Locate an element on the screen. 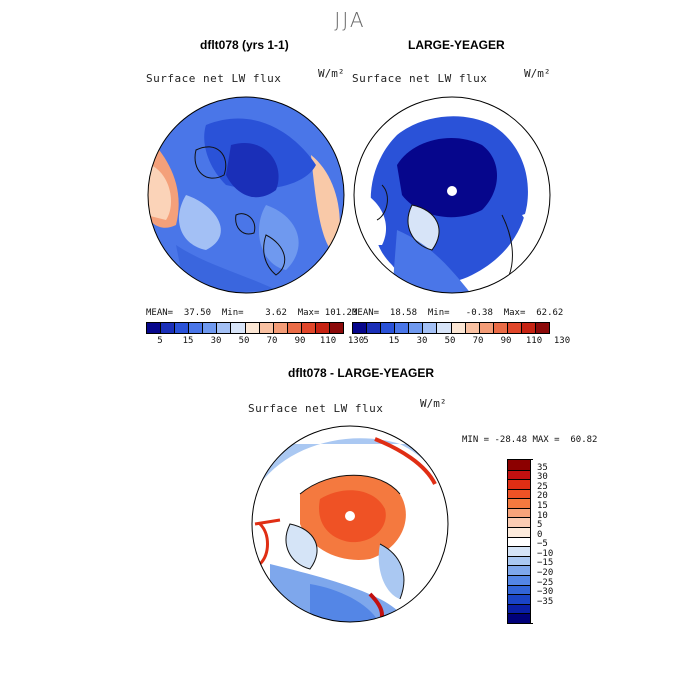  colorbar-tick-label: 110 is located at coordinates (534, 341).